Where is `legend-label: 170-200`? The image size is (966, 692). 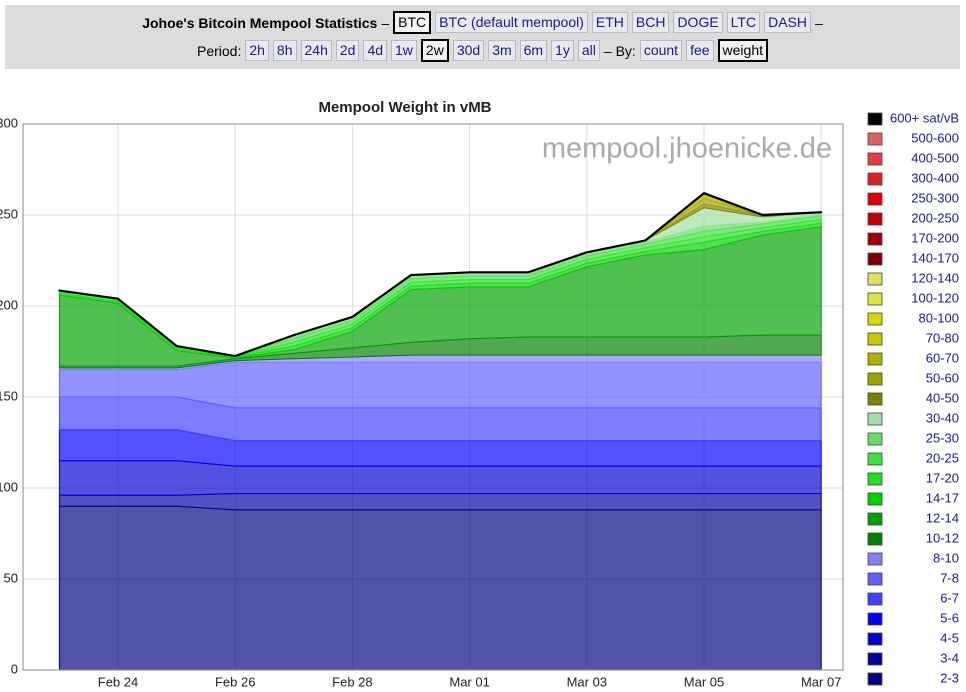
legend-label: 170-200 is located at coordinates (935, 237).